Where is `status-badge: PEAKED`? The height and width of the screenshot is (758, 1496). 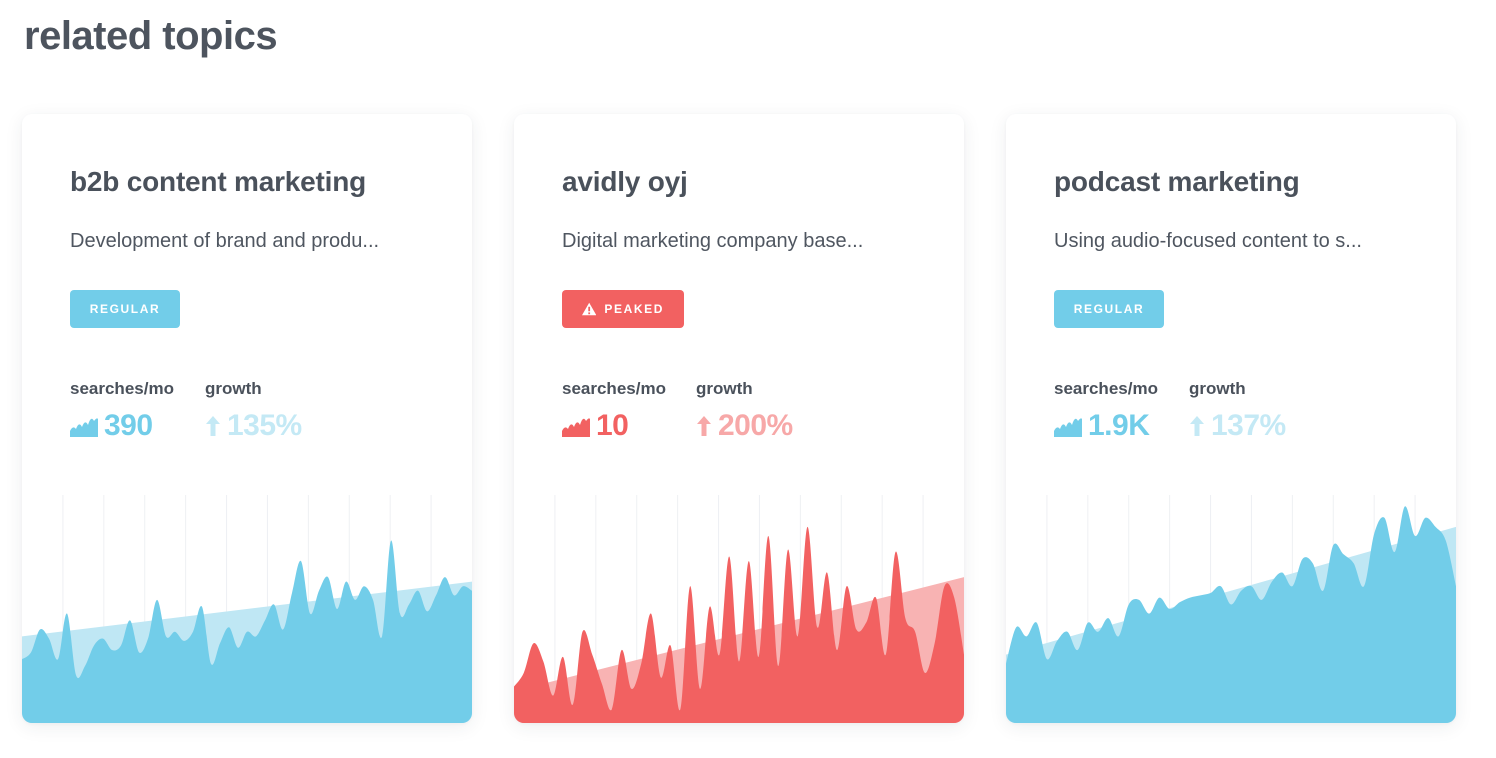 status-badge: PEAKED is located at coordinates (623, 309).